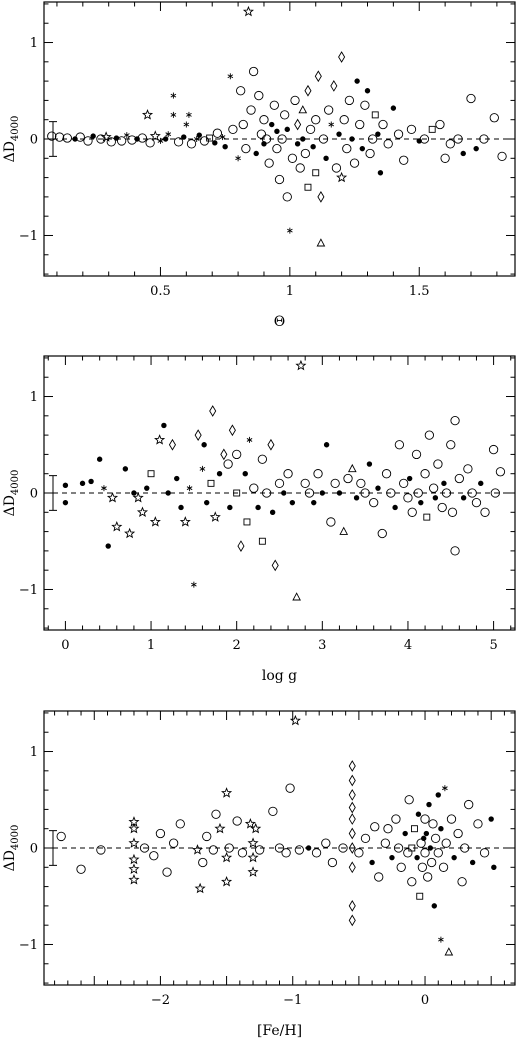  I want to click on panel-theta-xtick-label: 0.5, so click(160, 291).